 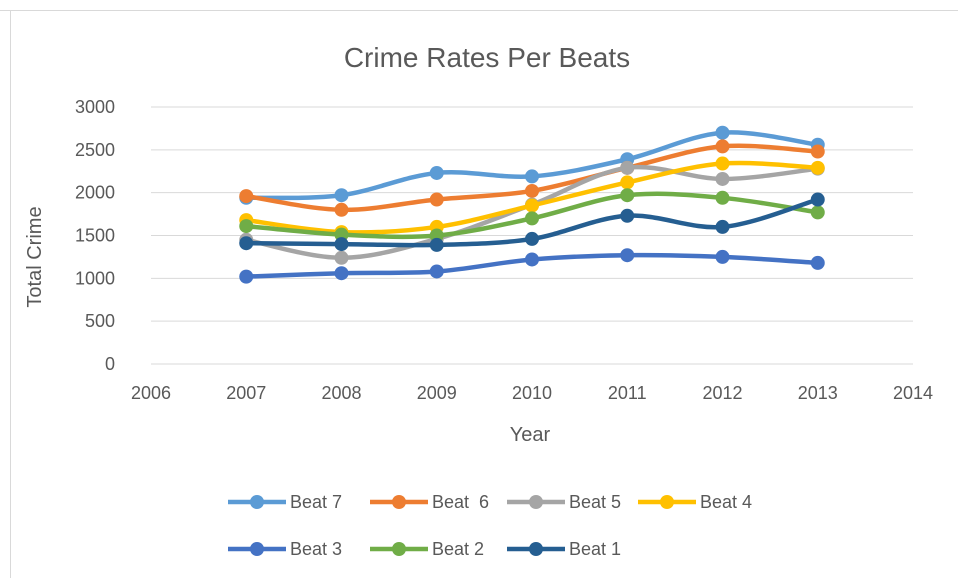 What do you see at coordinates (151, 393) in the screenshot?
I see `x-tick-label: 2006` at bounding box center [151, 393].